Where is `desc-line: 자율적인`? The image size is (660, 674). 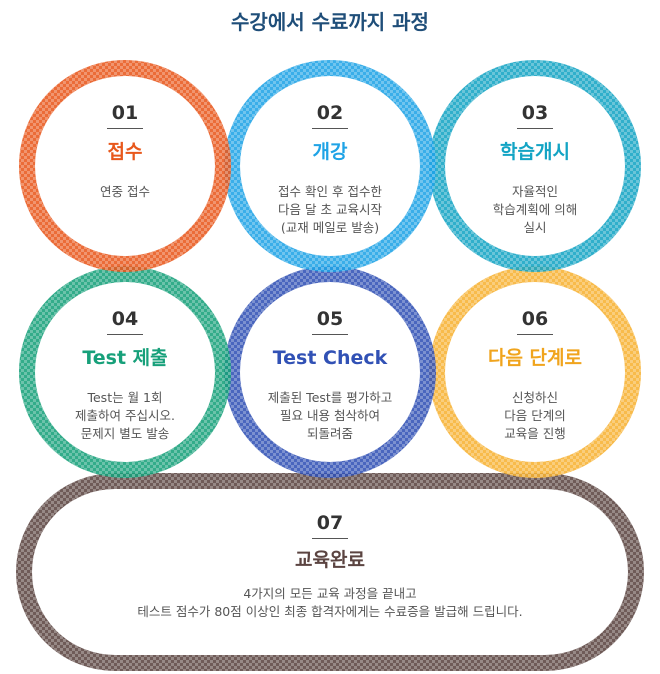
desc-line: 자율적인 is located at coordinates (534, 191).